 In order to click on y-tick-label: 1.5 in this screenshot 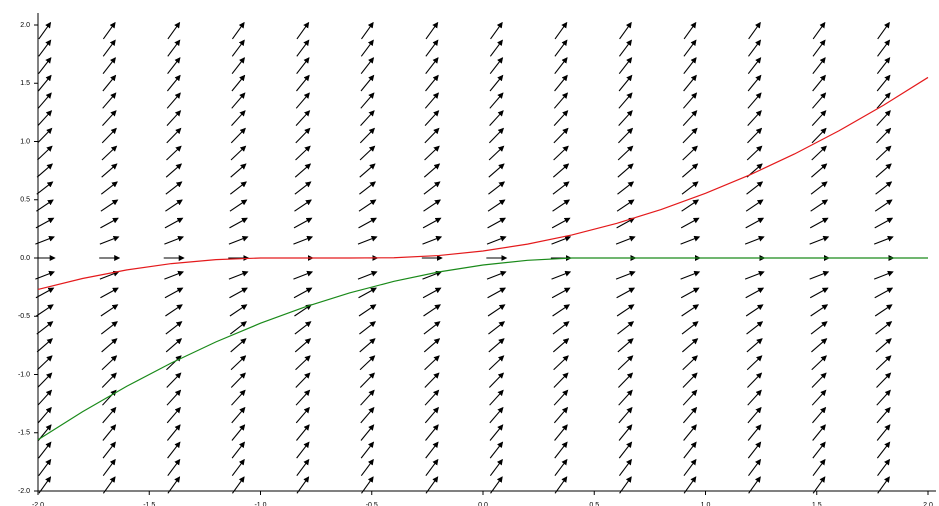, I will do `click(25, 83)`.